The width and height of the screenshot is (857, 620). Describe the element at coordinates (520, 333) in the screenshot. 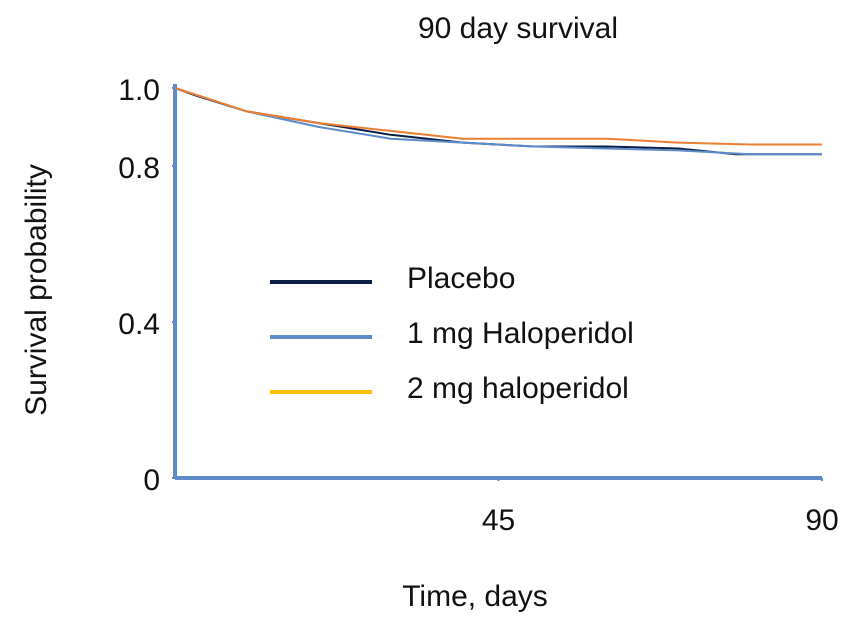

I see `legend-label: 1 mg Haloperidol` at that location.